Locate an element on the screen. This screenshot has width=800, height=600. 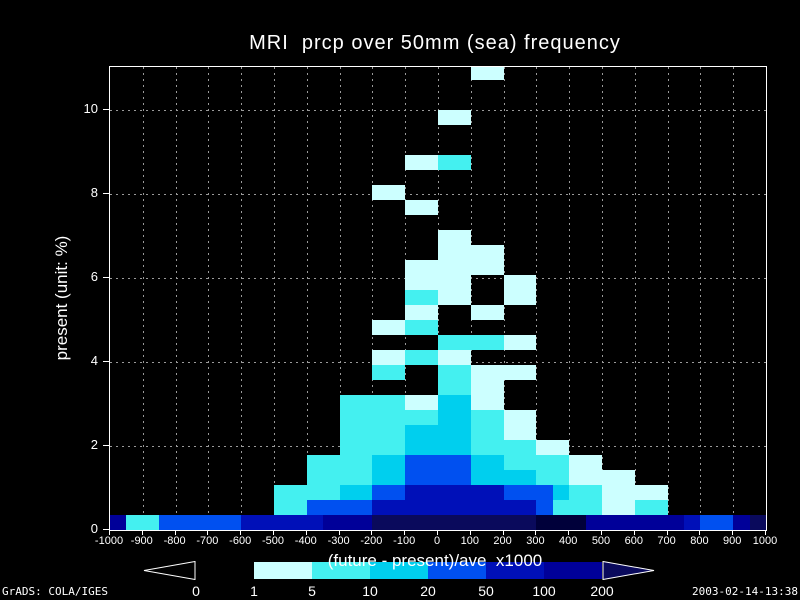
timestamp-text: 2003-02-14-13:38 is located at coordinates (745, 591).